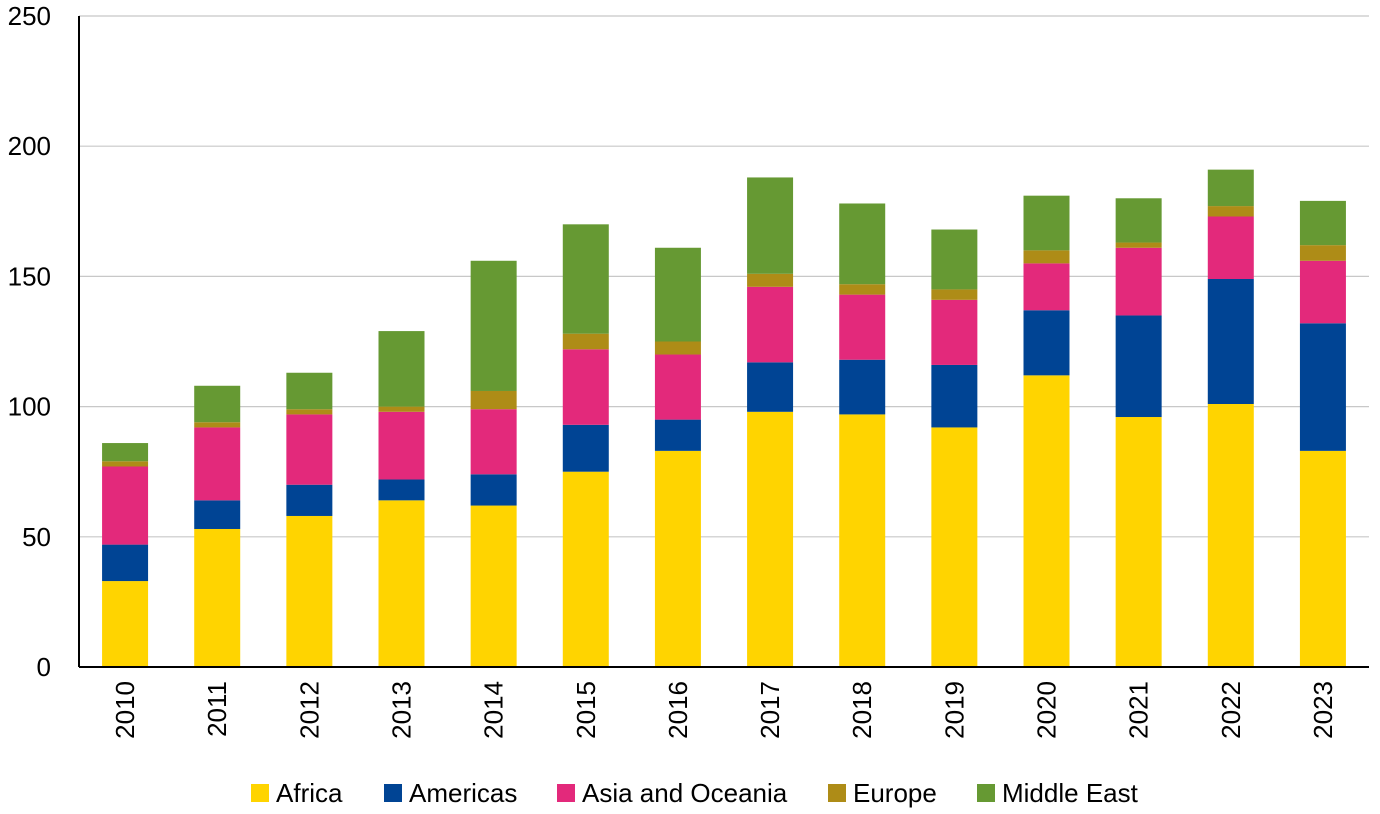 The height and width of the screenshot is (814, 1380). I want to click on x-tick-label: 2015, so click(586, 710).